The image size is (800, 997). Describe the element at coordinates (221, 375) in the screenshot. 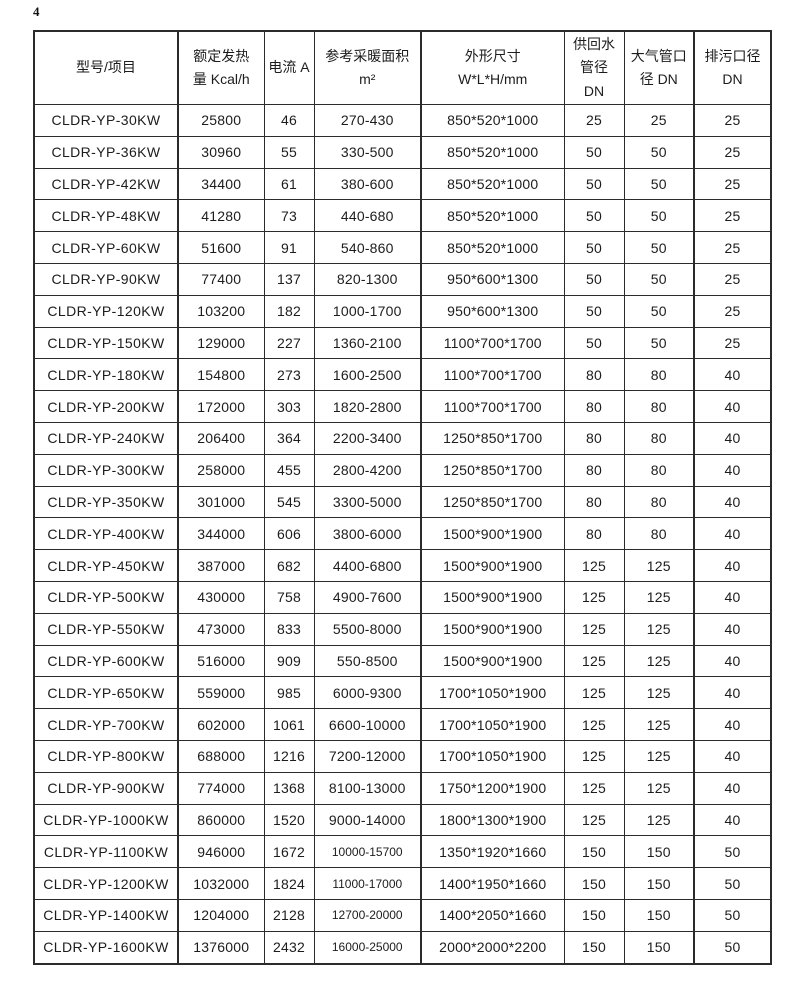

I see `table-cell: 154800` at that location.